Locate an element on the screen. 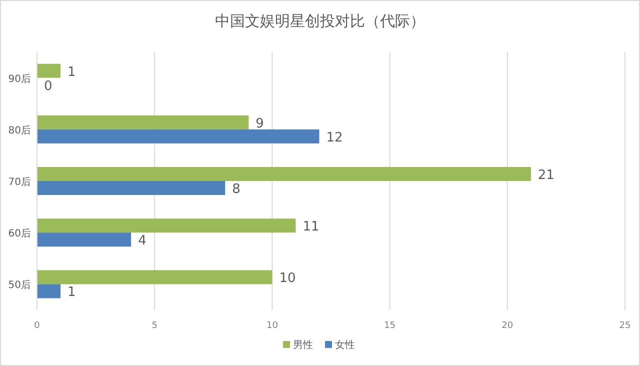  y-tick-label: 60后 is located at coordinates (19, 234).